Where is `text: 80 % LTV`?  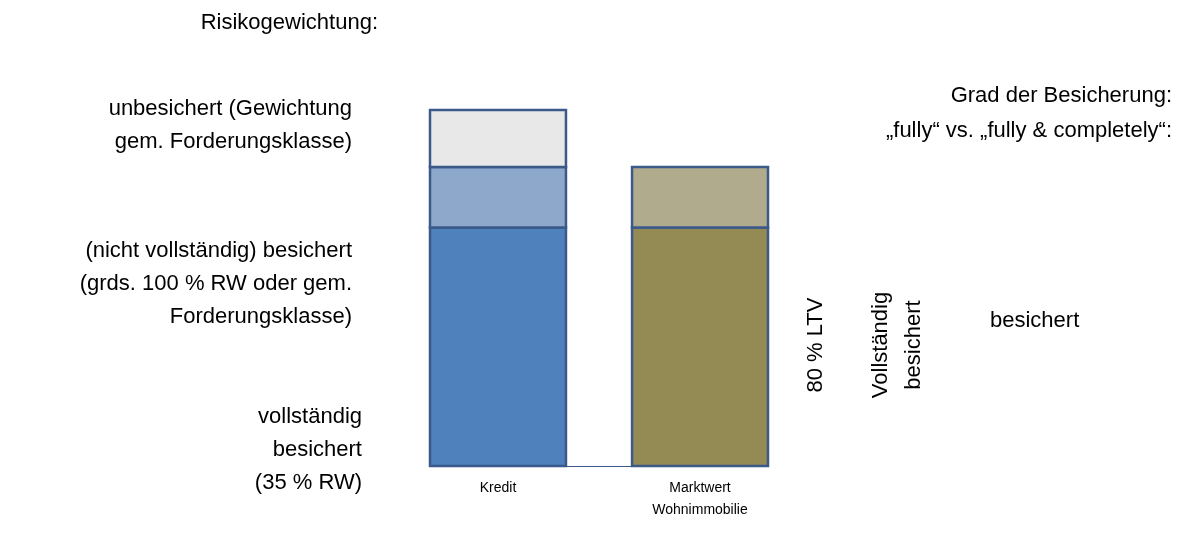 text: 80 % LTV is located at coordinates (814, 345).